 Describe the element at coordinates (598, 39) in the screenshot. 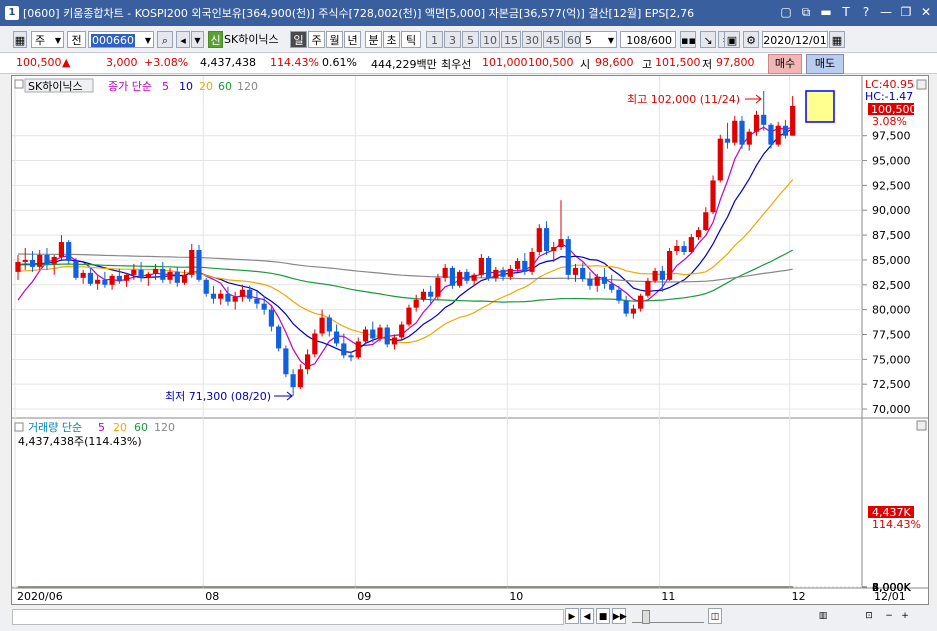

I see `interval-select: 5 ▼` at that location.